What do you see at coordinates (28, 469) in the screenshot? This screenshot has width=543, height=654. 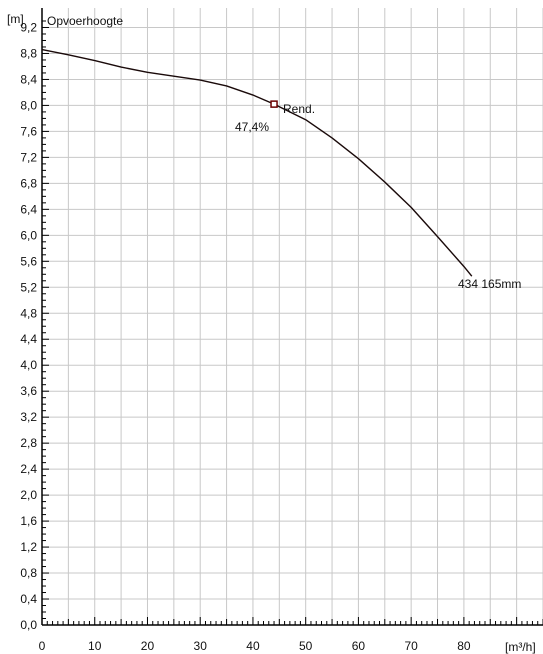 I see `y-tick-label: 2,4` at bounding box center [28, 469].